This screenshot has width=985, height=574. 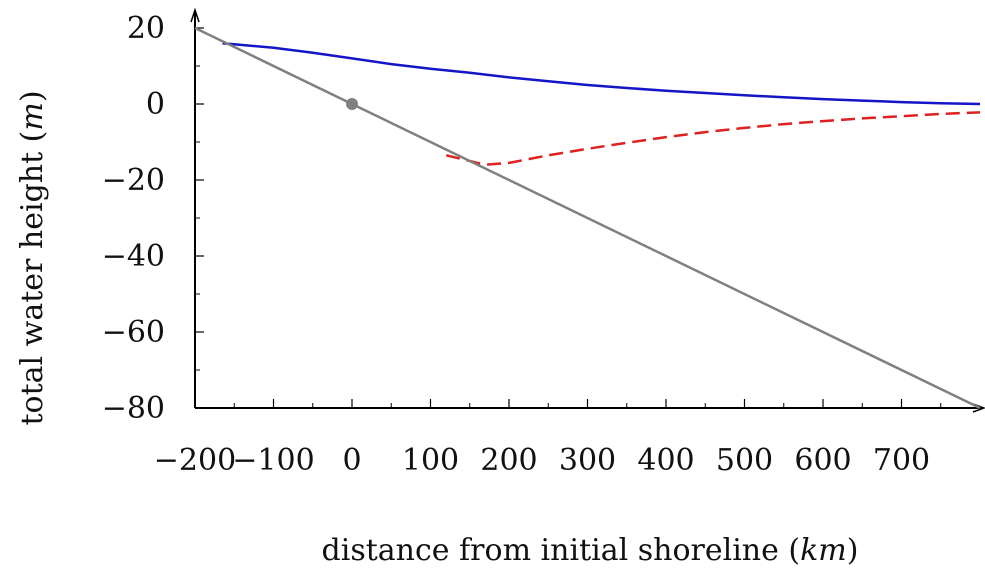 What do you see at coordinates (744, 460) in the screenshot?
I see `x-tick-label: 500` at bounding box center [744, 460].